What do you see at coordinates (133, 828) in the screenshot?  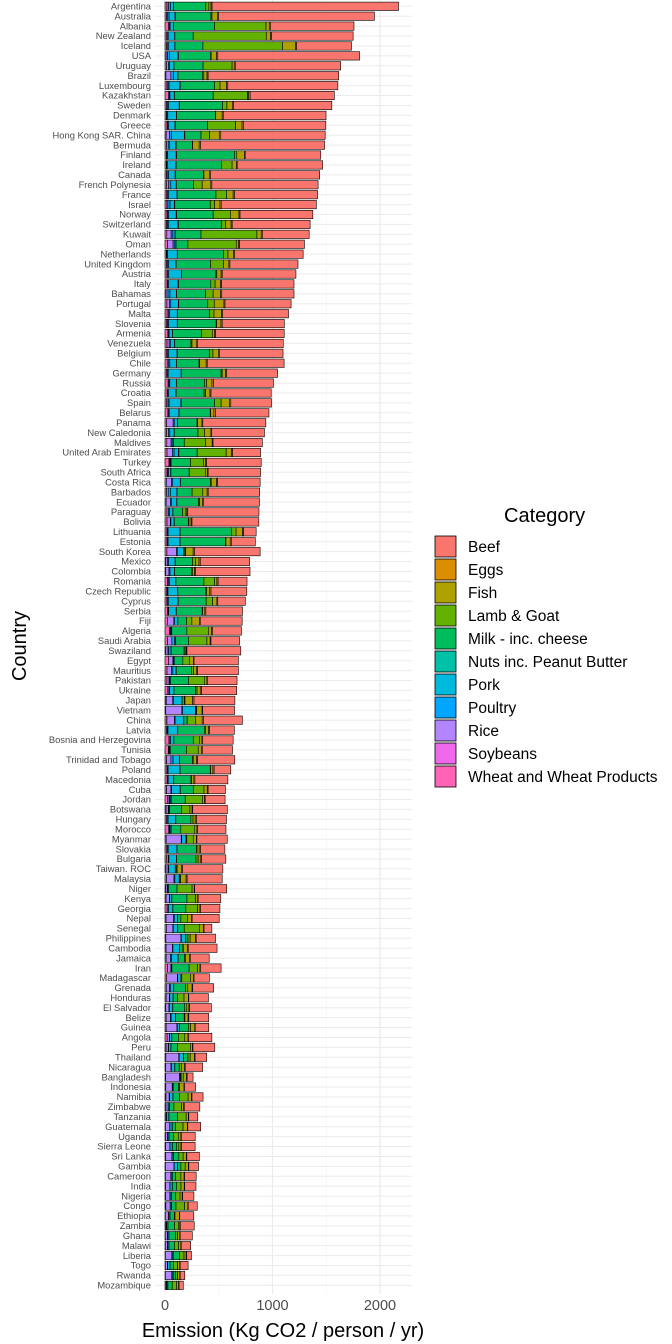 I see `y-tick-label: Morocco` at bounding box center [133, 828].